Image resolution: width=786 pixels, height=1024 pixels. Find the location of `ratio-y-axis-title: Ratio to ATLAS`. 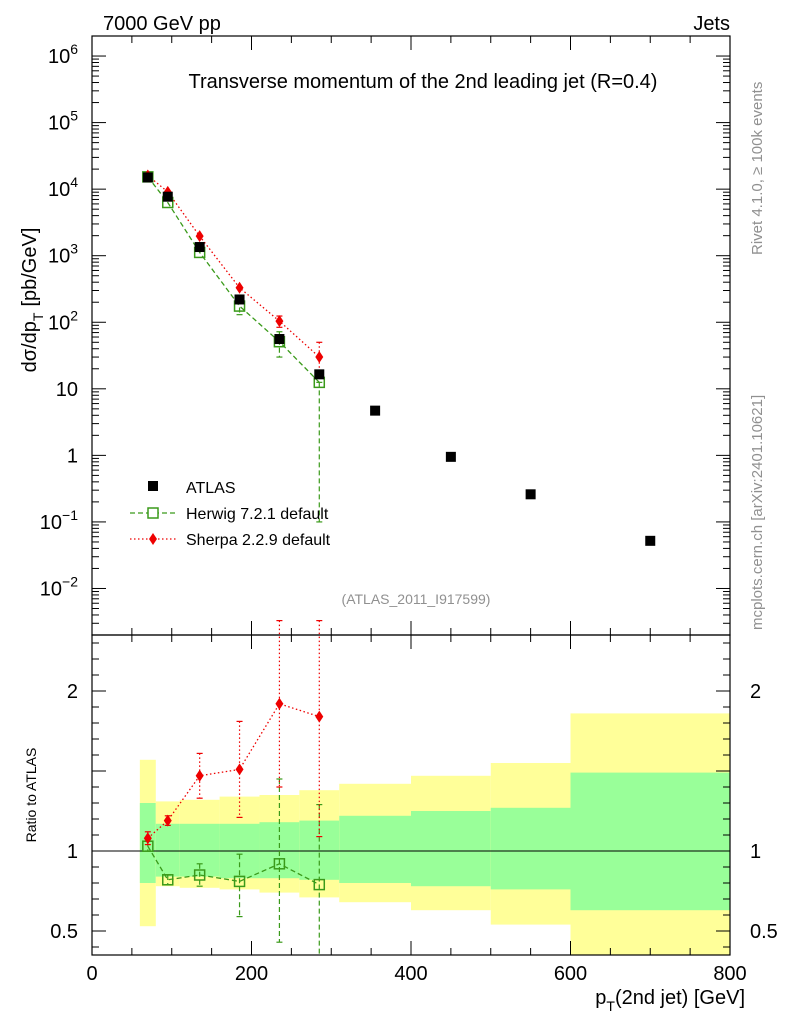

ratio-y-axis-title: Ratio to ATLAS is located at coordinates (31, 795).